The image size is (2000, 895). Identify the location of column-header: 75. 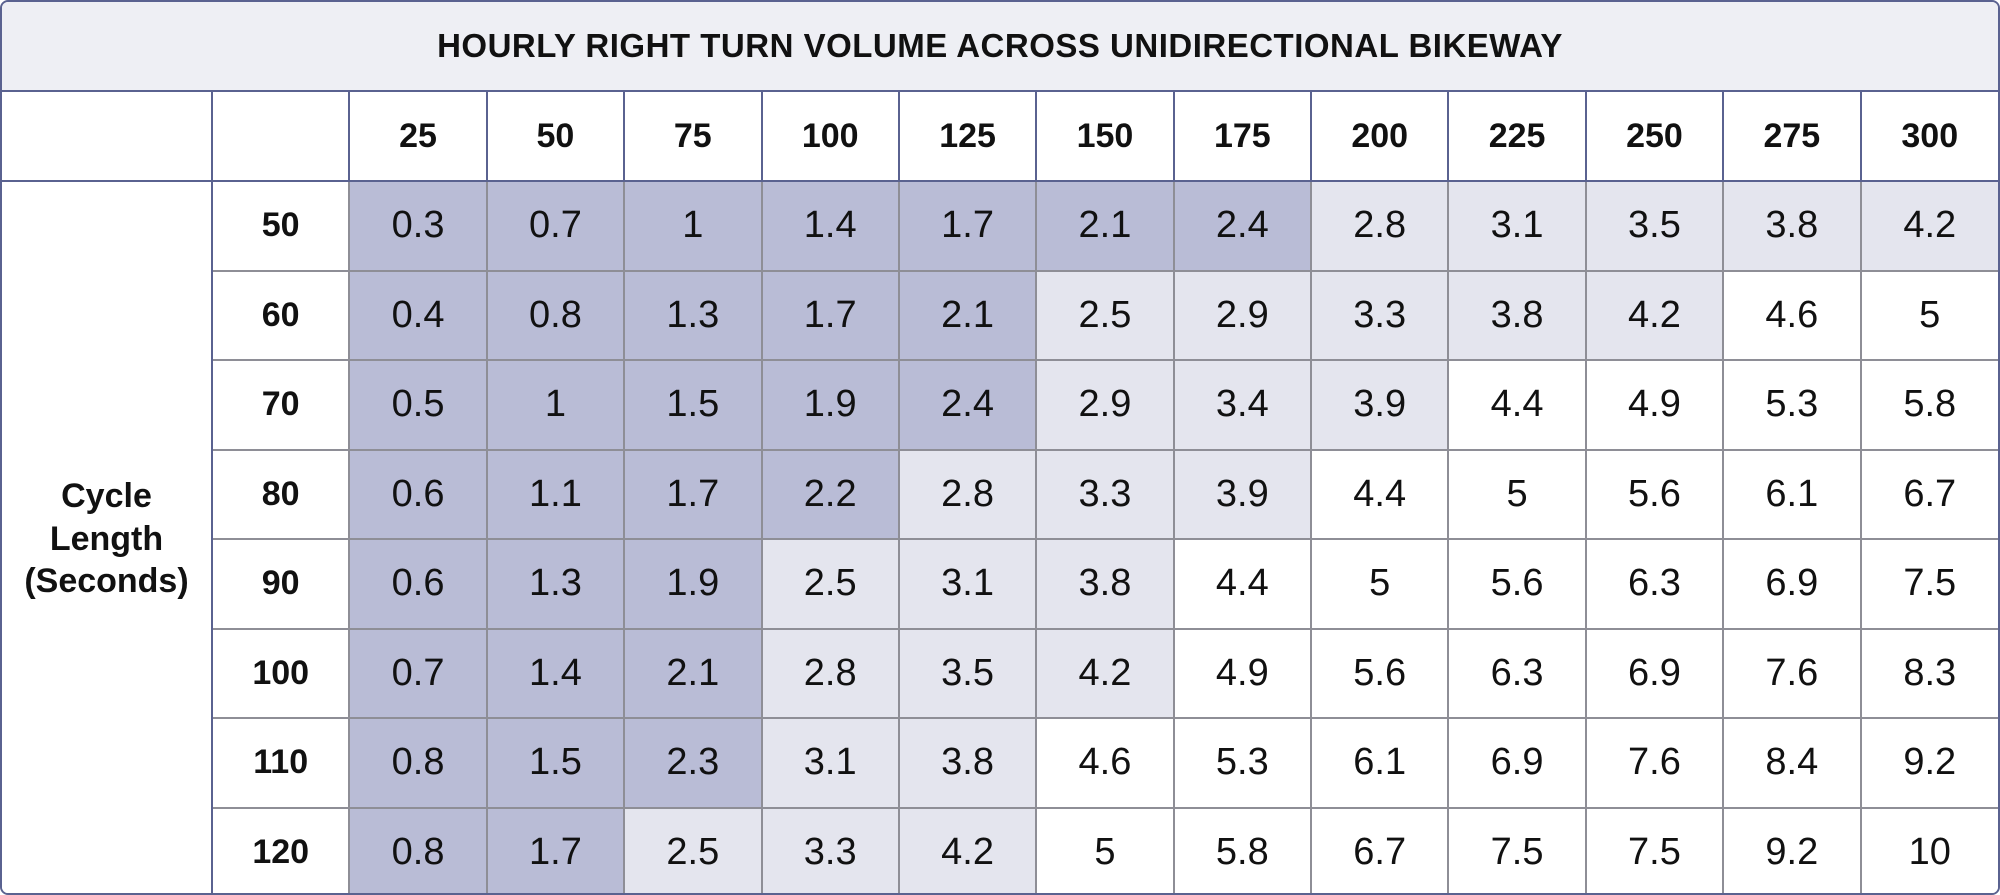
(692, 137).